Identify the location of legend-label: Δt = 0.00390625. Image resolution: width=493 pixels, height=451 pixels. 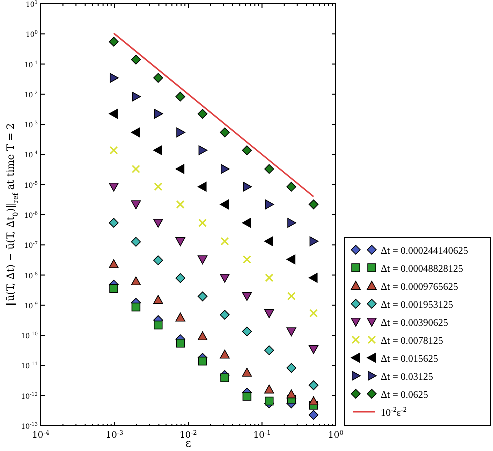
(414, 323).